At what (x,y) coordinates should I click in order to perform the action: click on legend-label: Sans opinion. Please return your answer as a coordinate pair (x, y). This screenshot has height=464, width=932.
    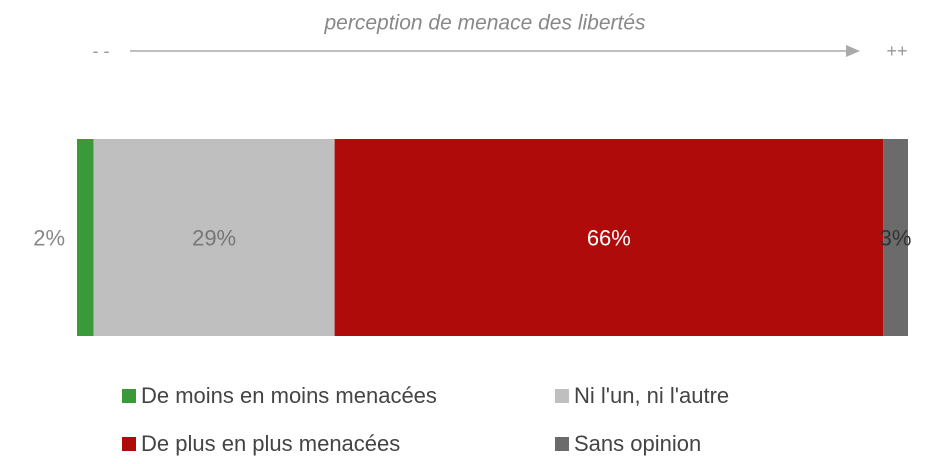
    Looking at the image, I should click on (637, 443).